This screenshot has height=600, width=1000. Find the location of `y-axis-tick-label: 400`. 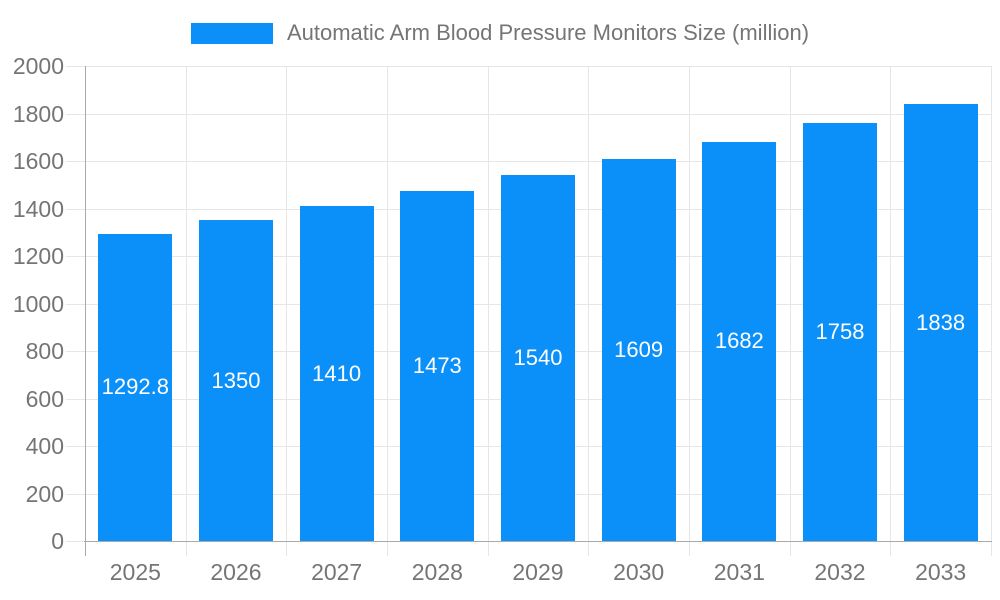

y-axis-tick-label: 400 is located at coordinates (44, 446).